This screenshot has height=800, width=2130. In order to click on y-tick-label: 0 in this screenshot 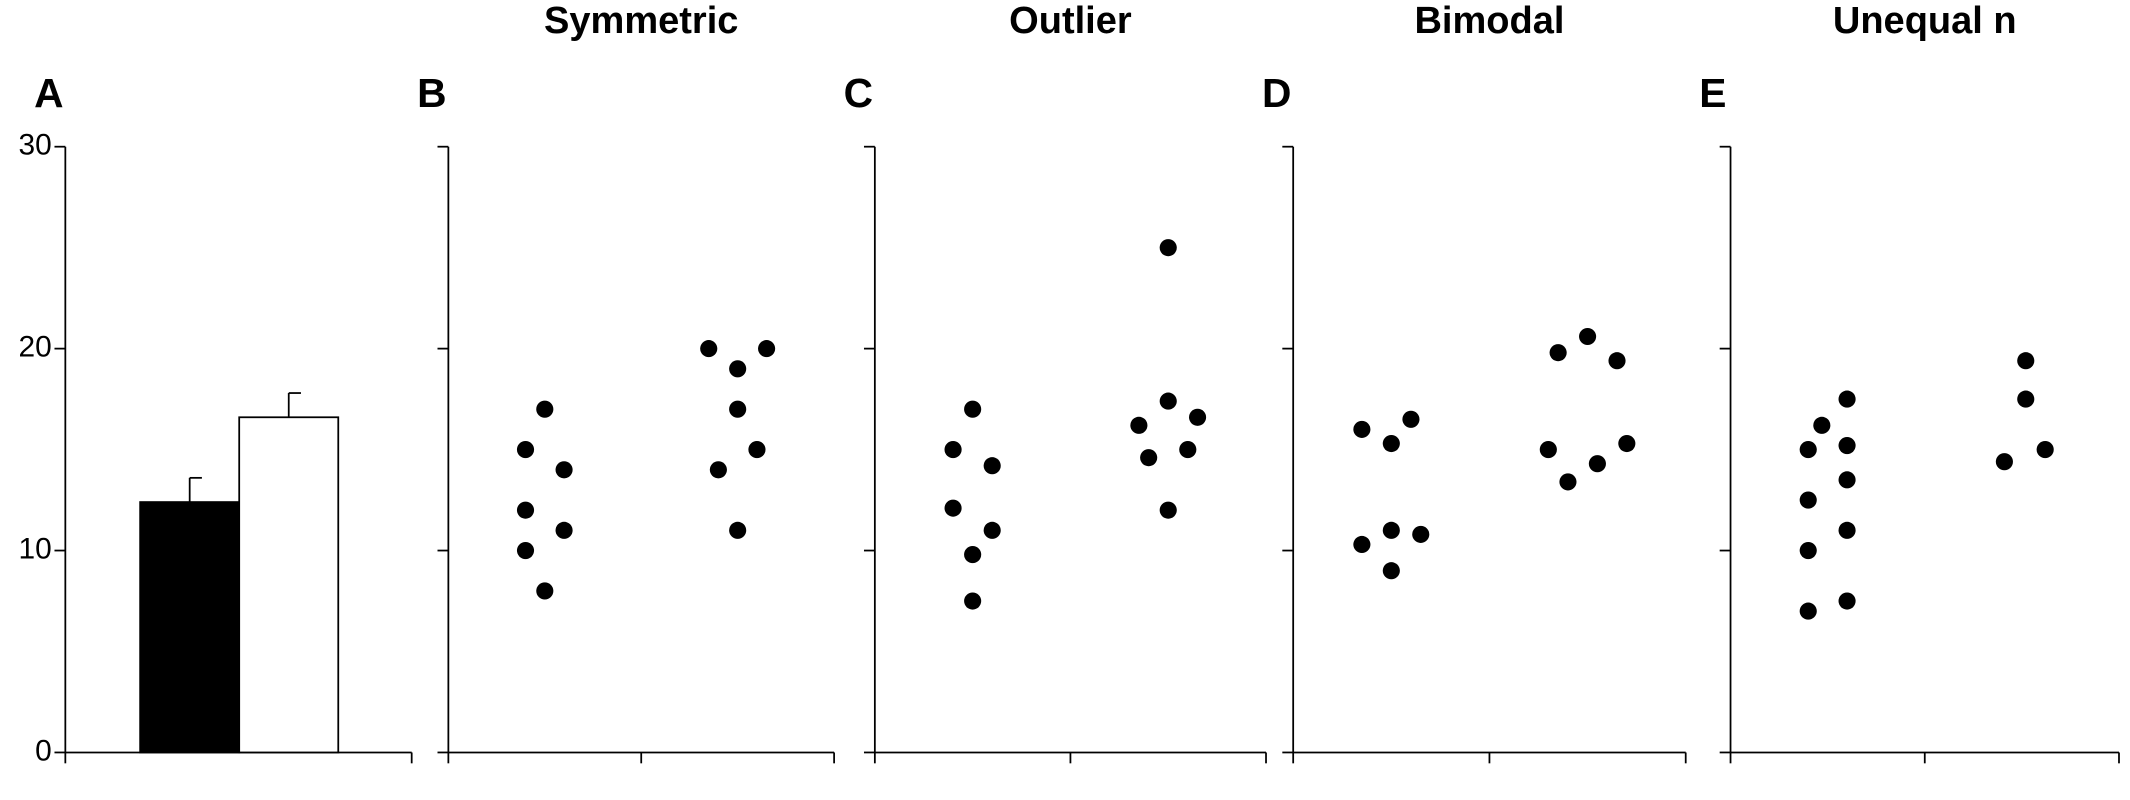, I will do `click(43, 750)`.